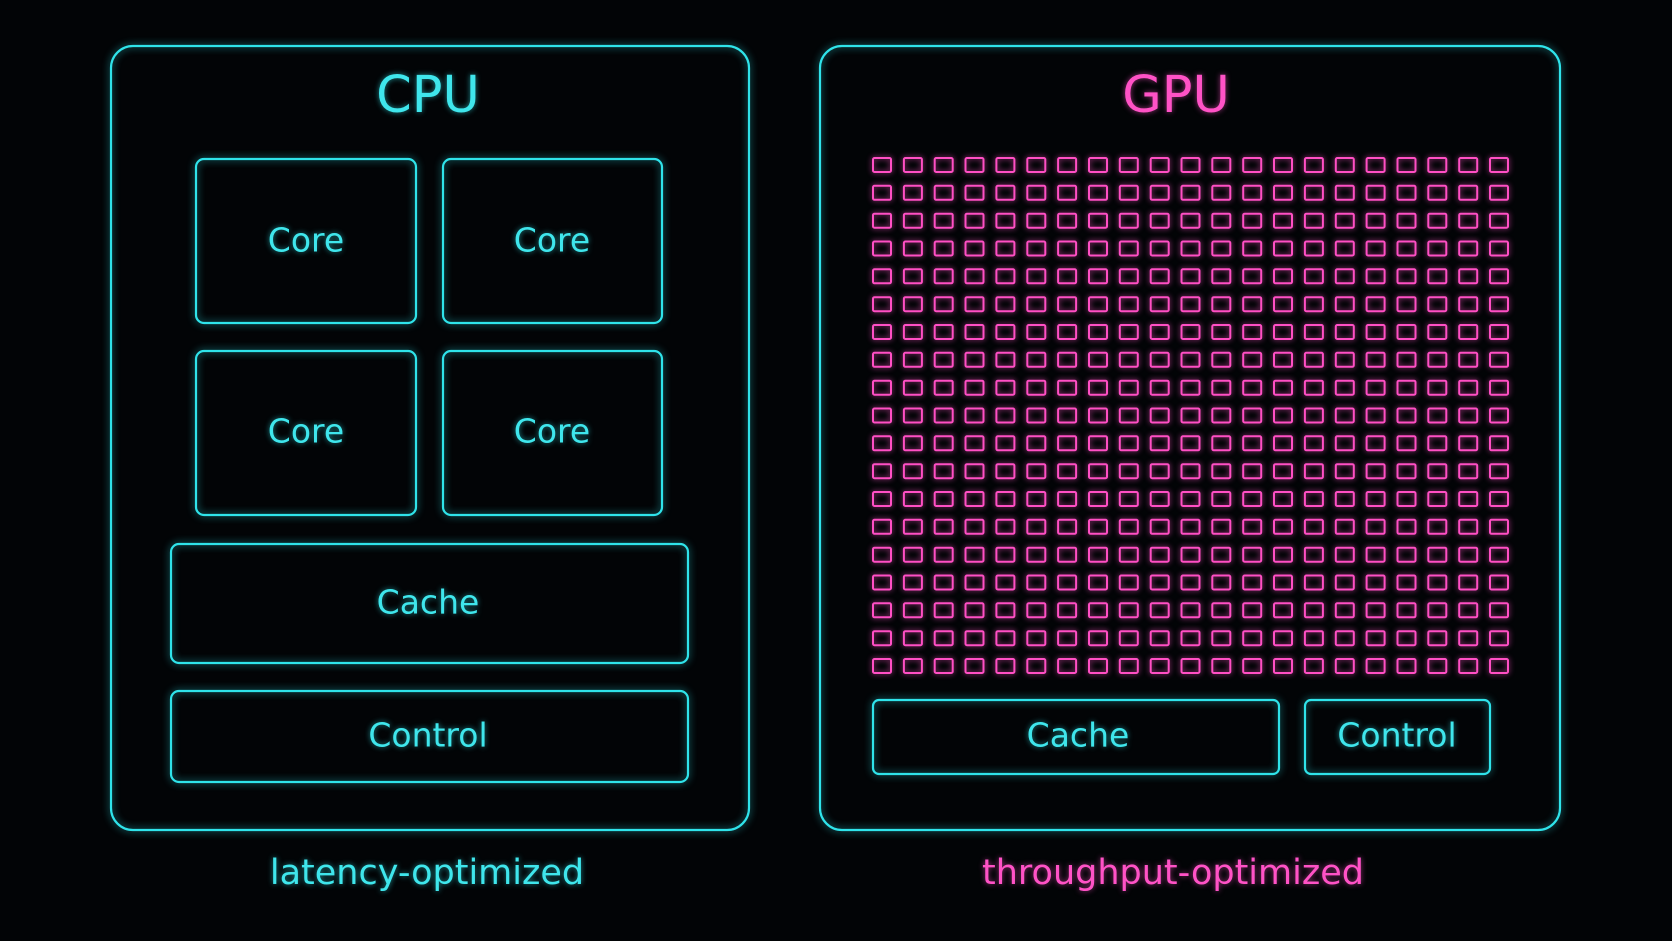  Describe the element at coordinates (427, 873) in the screenshot. I see `cpu-caption: latency-optimized` at that location.